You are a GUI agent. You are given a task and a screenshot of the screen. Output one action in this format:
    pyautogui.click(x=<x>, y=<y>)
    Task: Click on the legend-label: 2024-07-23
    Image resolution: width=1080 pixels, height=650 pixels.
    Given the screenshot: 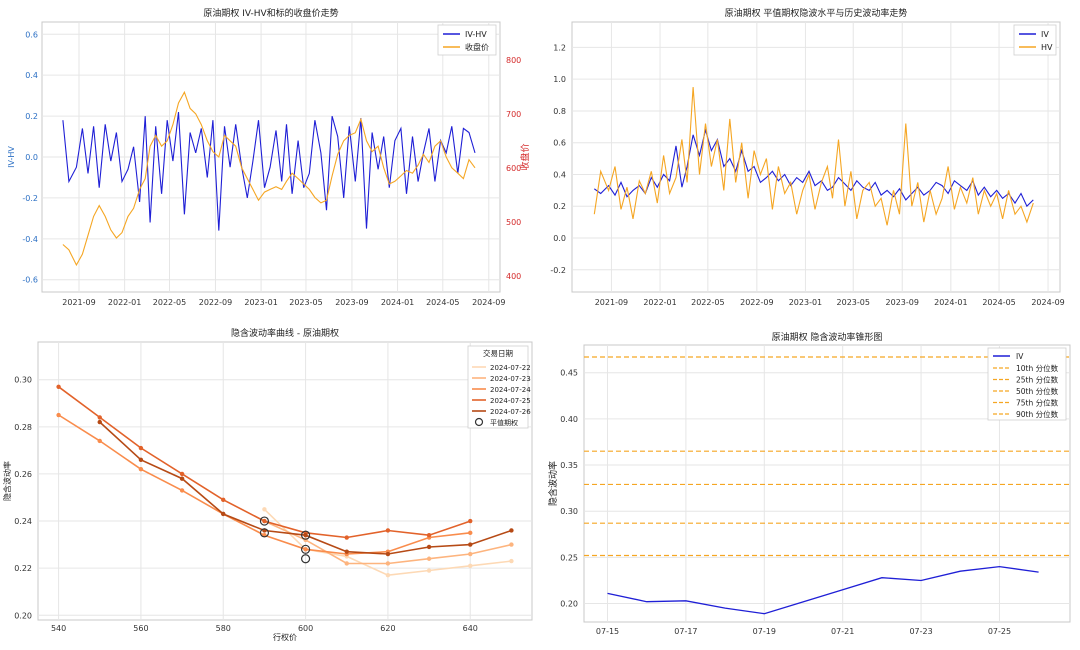 What is the action you would take?
    pyautogui.click(x=510, y=379)
    